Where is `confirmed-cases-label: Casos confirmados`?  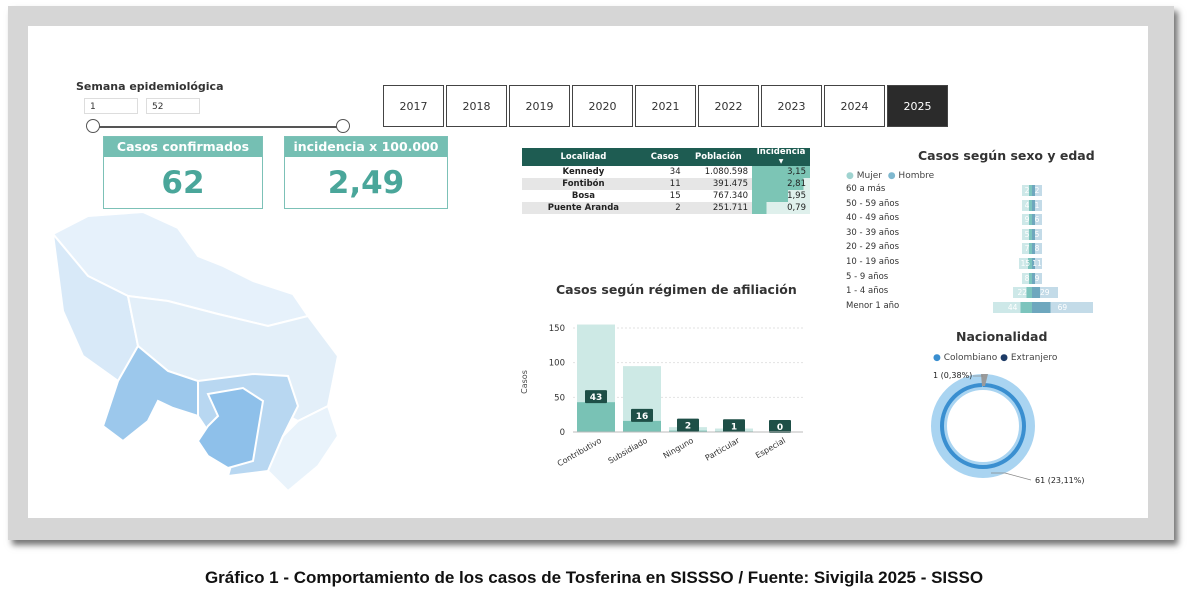 confirmed-cases-label: Casos confirmados is located at coordinates (183, 147).